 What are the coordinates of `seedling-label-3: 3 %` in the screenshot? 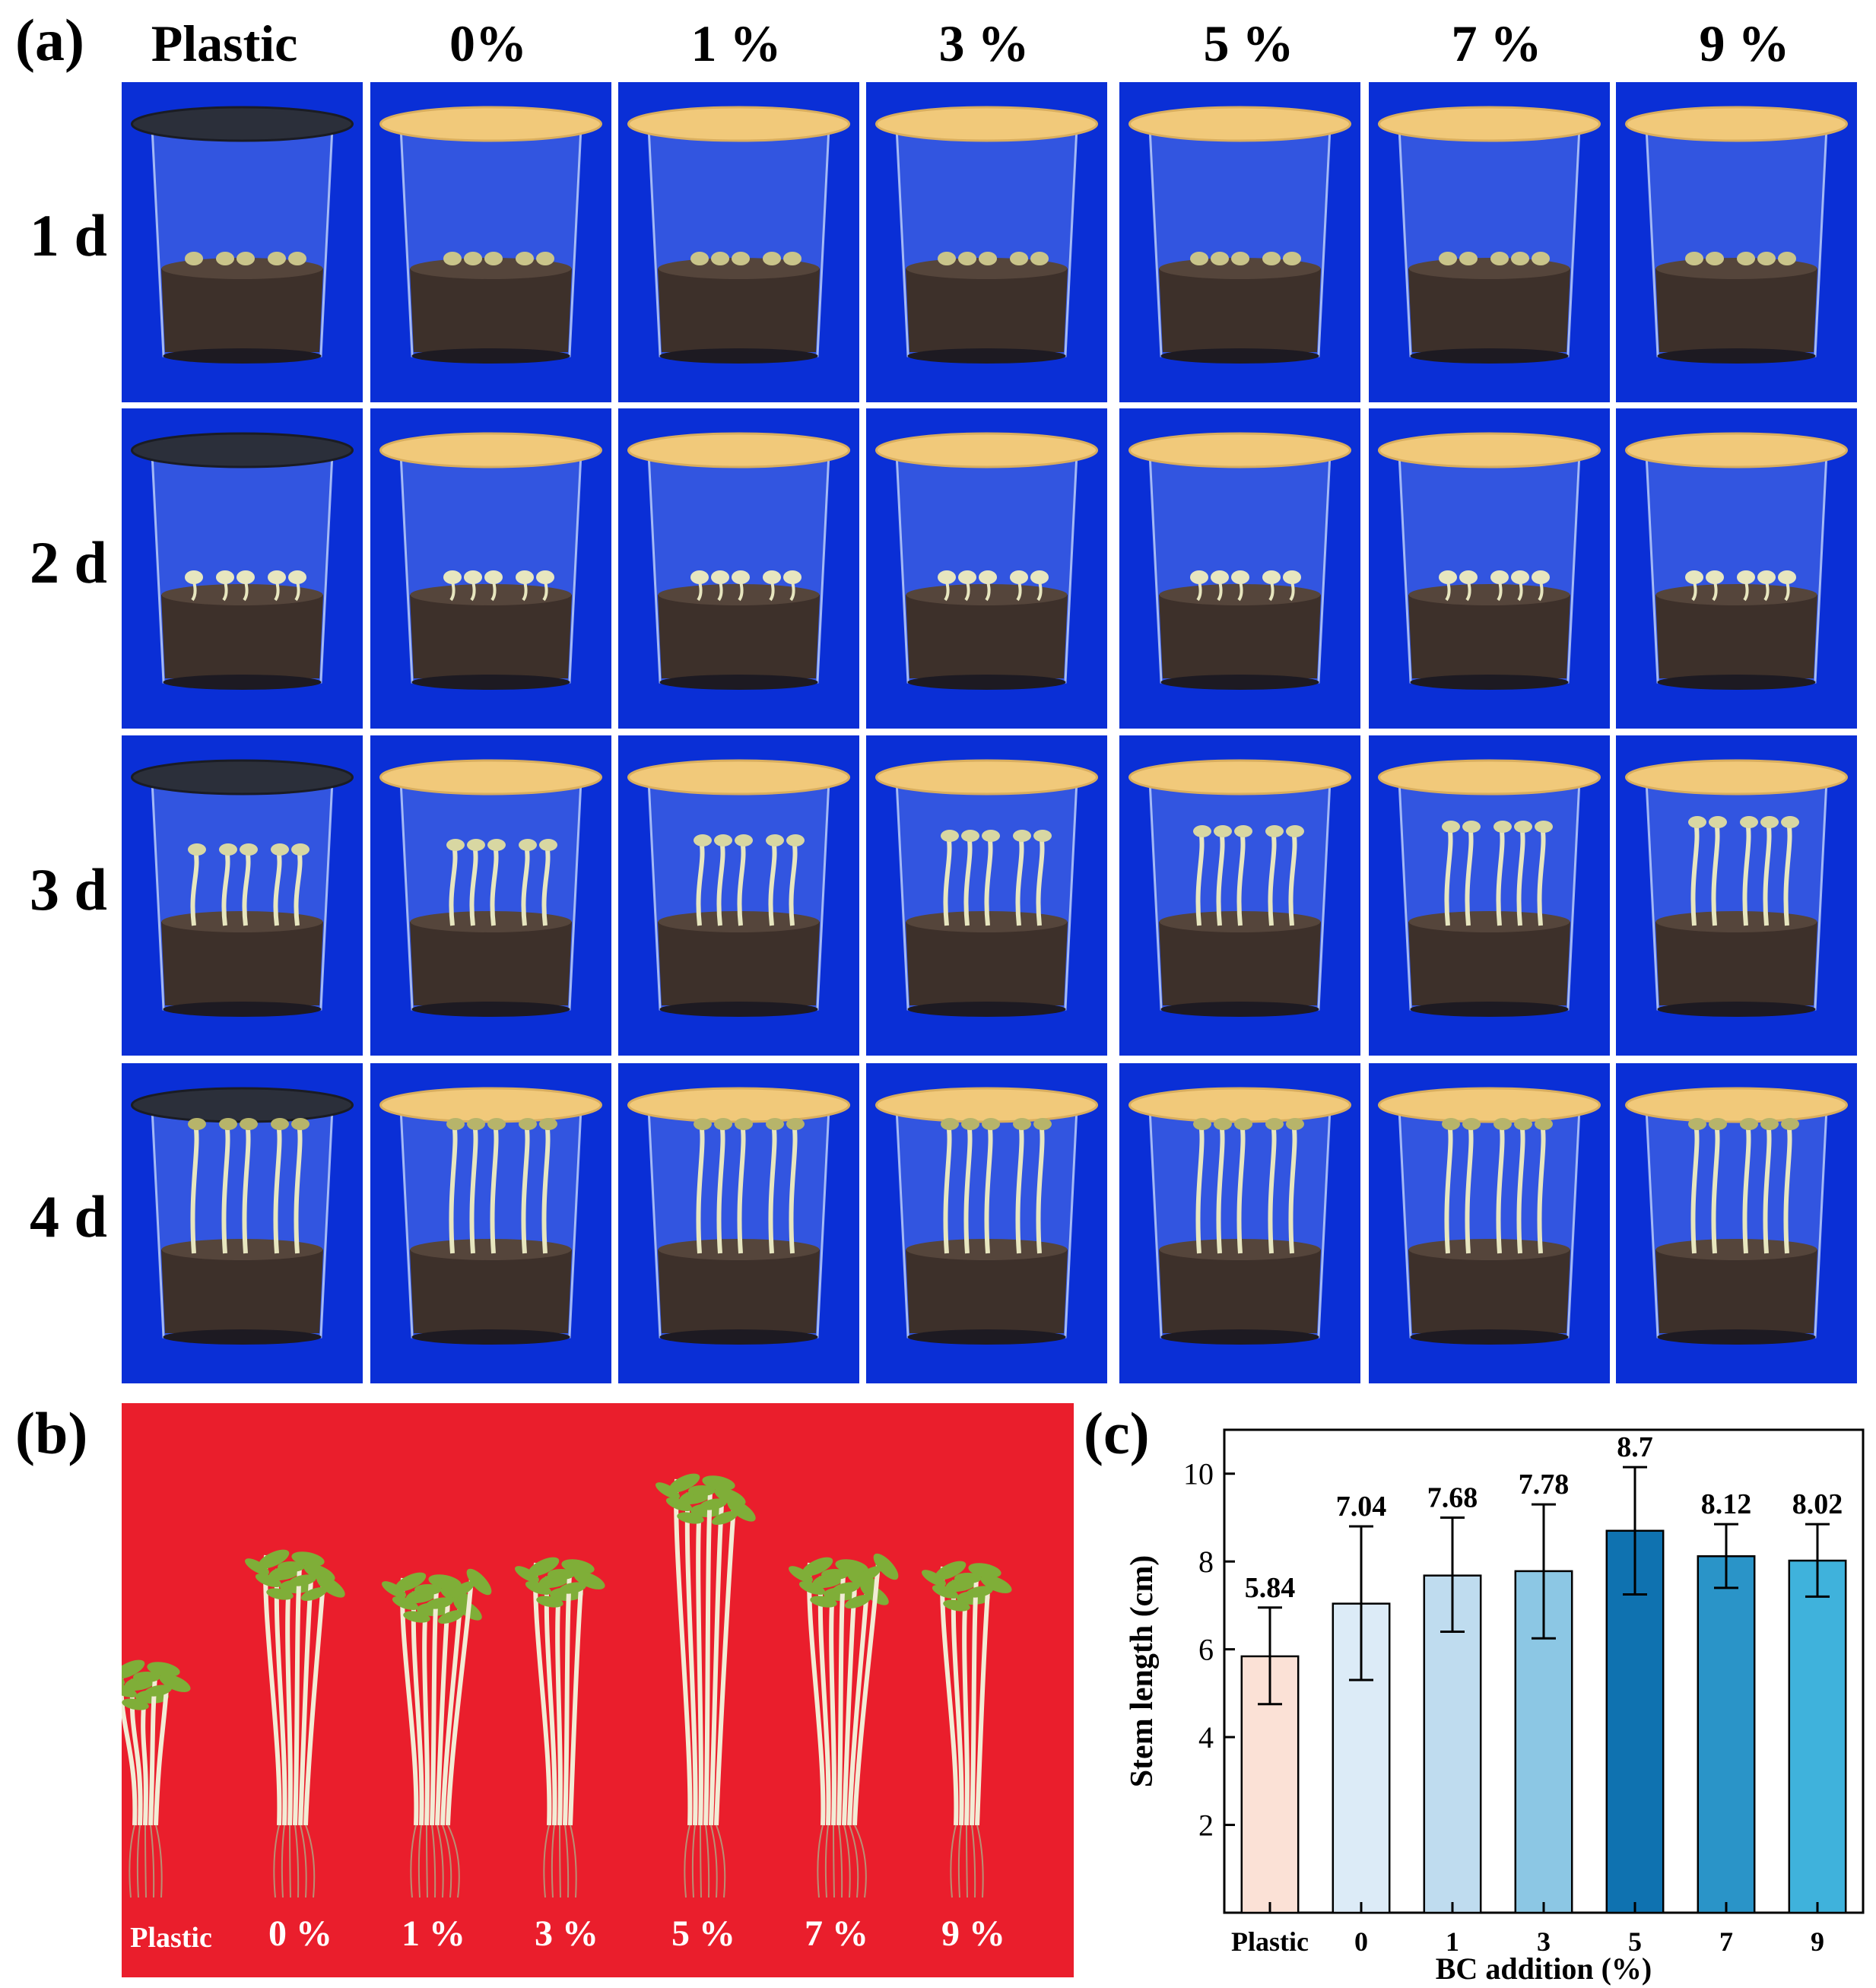 It's located at (566, 1933).